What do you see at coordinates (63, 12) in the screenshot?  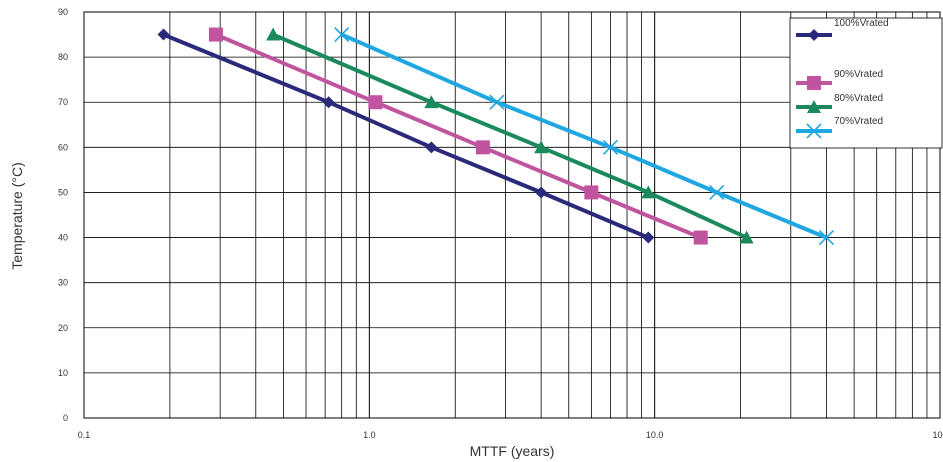 I see `y-tick-label: 90` at bounding box center [63, 12].